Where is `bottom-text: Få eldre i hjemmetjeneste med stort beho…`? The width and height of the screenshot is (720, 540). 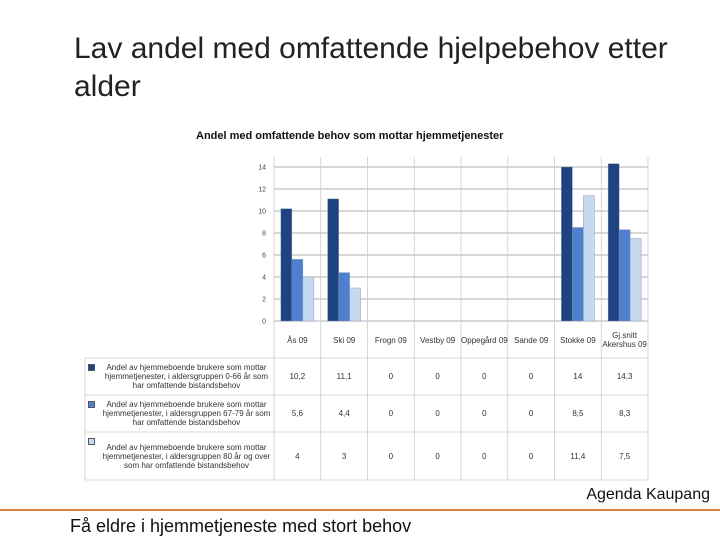
bottom-text: Få eldre i hjemmetjeneste med stort beho… is located at coordinates (241, 526).